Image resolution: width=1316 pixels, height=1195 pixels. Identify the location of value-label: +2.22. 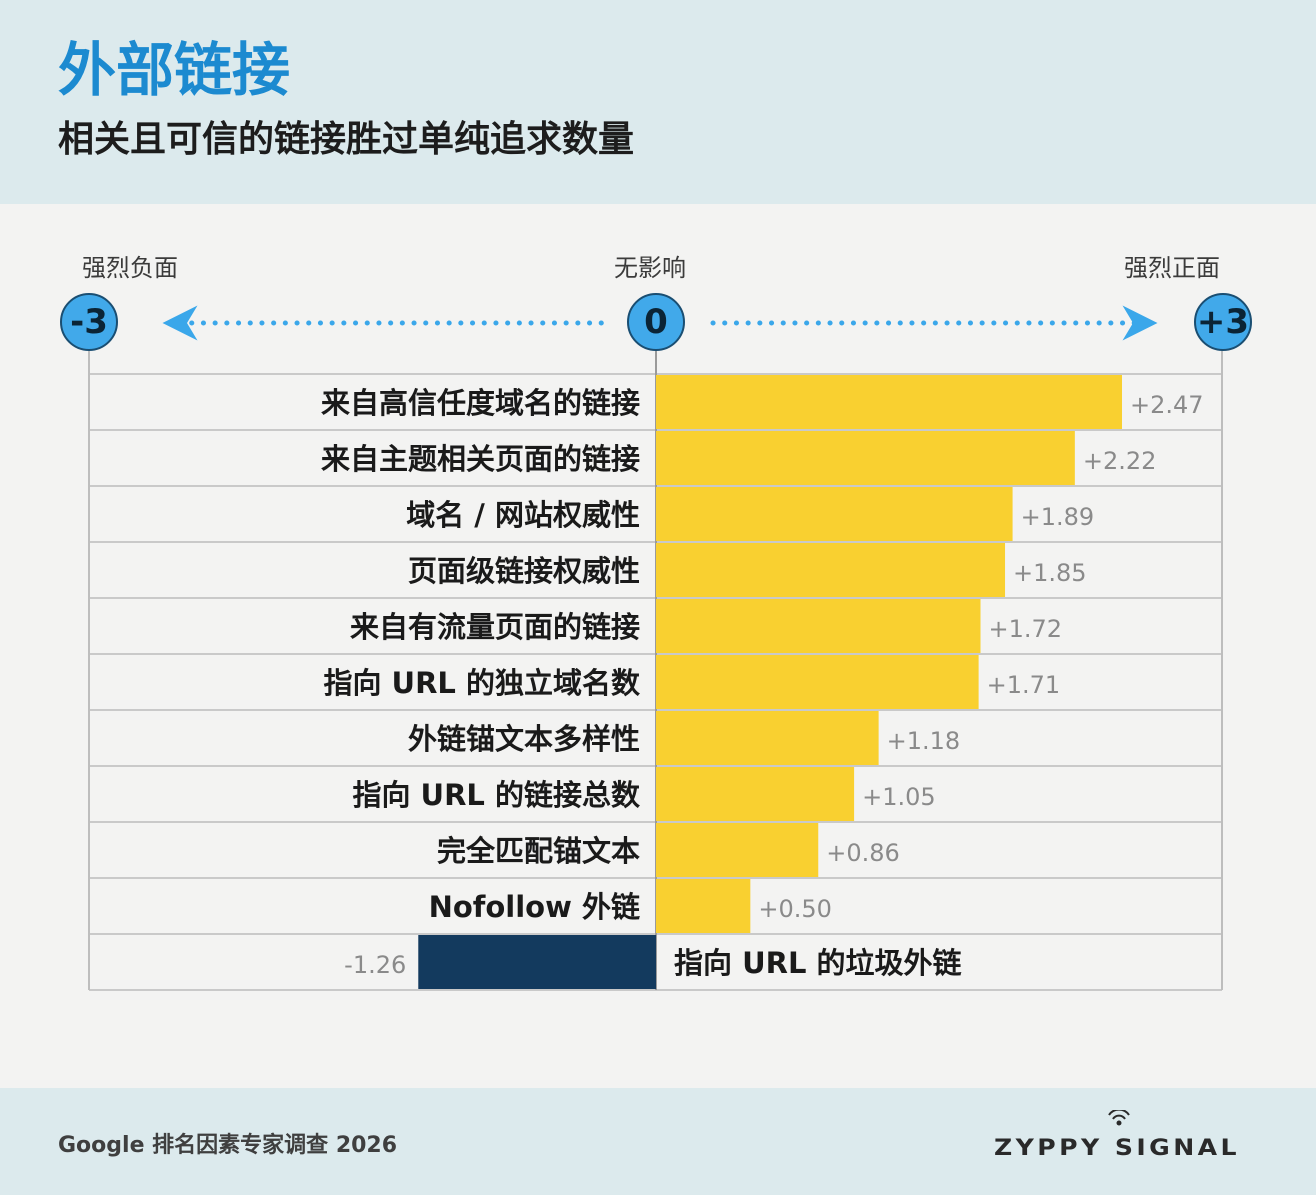
(1120, 461).